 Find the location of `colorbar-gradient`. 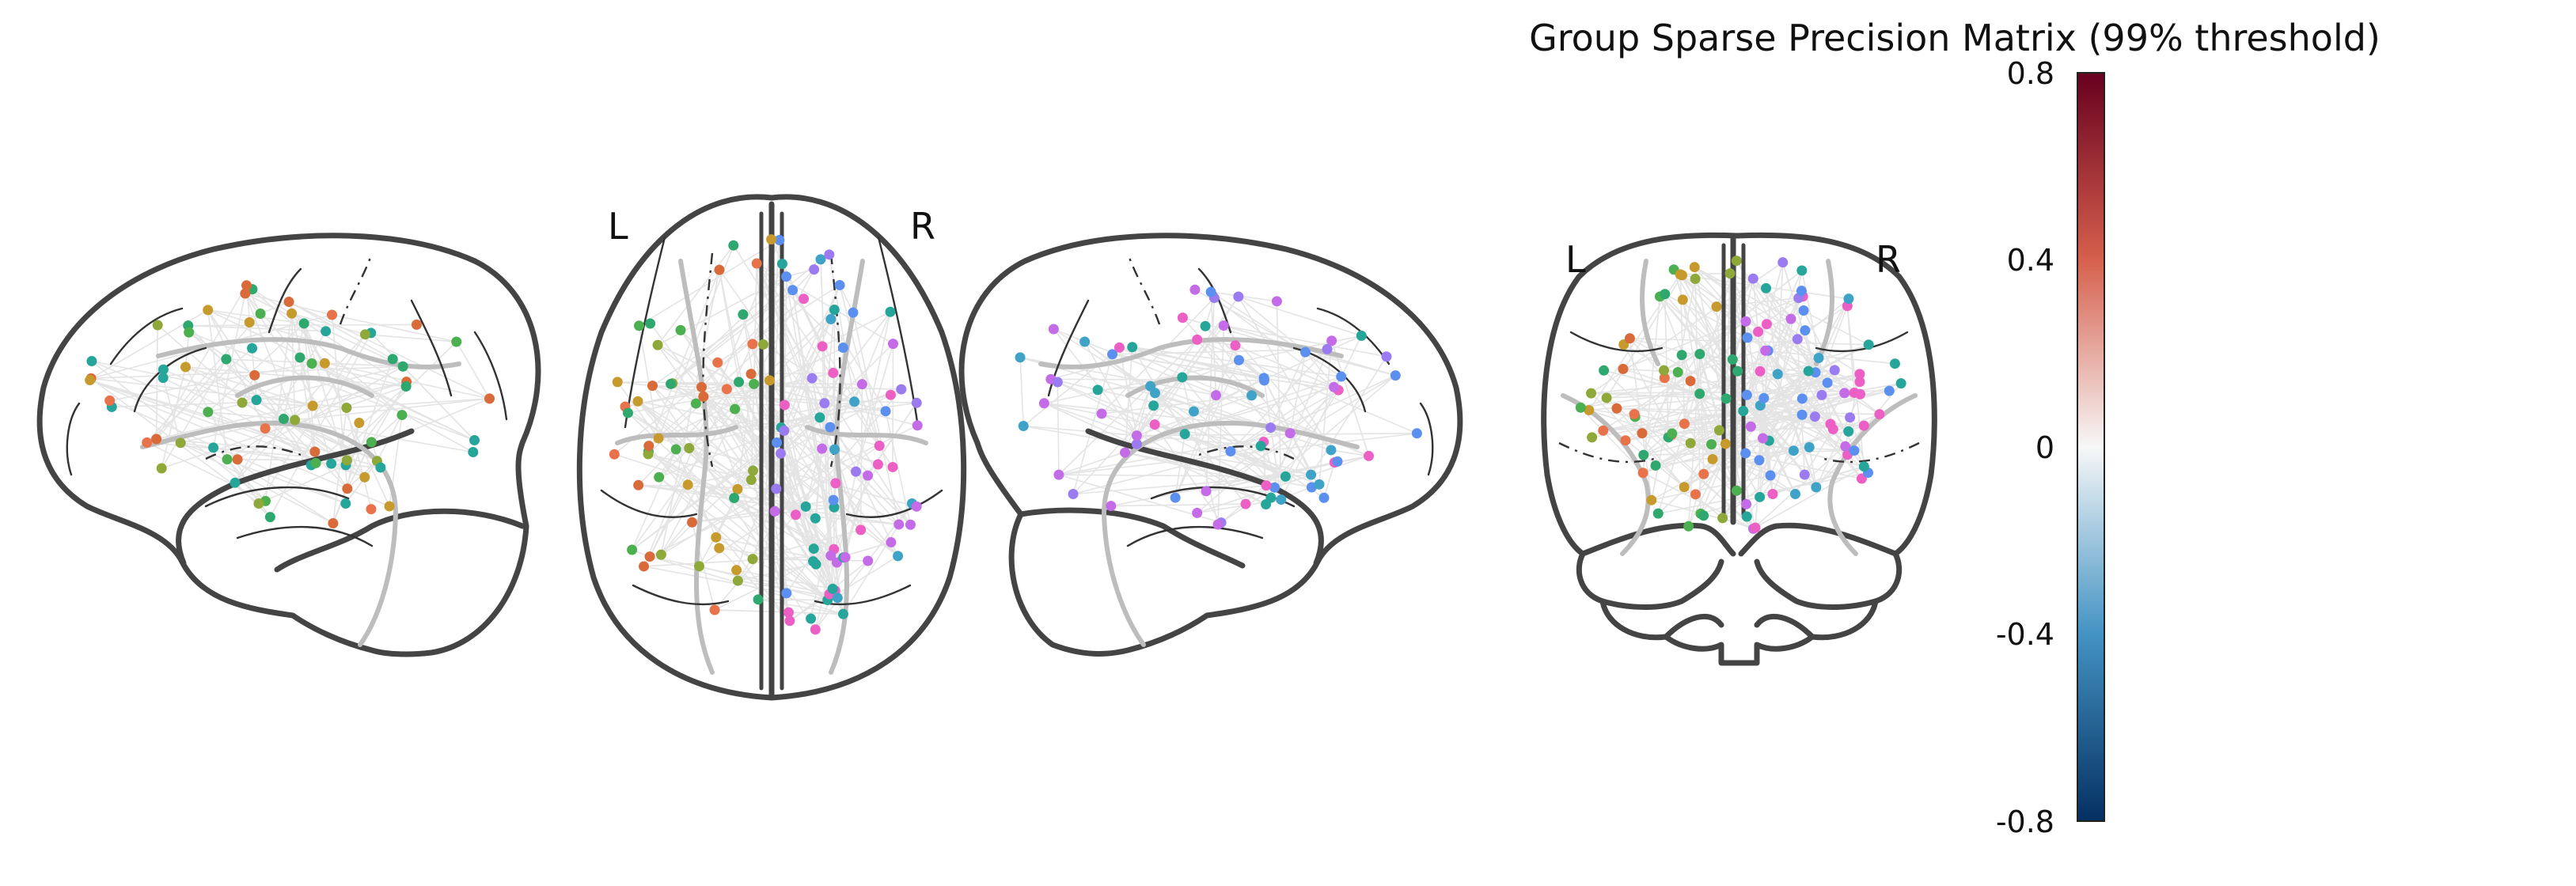

colorbar-gradient is located at coordinates (2091, 447).